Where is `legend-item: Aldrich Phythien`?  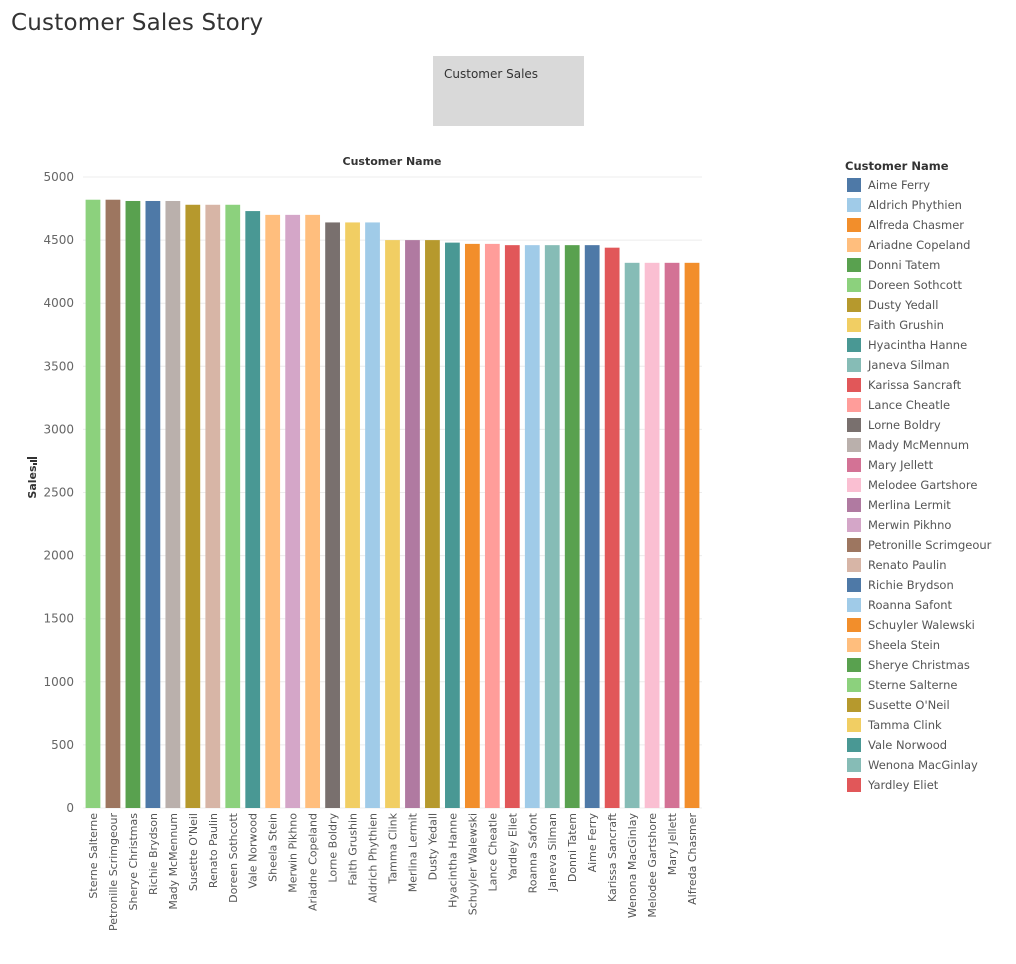
legend-item: Aldrich Phythien is located at coordinates (930, 205).